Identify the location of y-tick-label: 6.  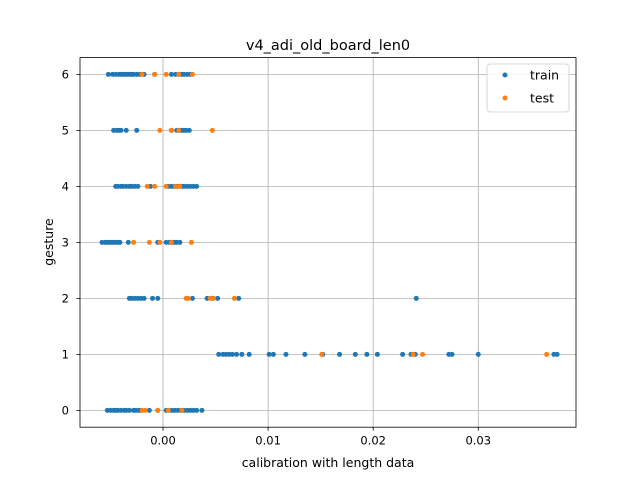
(65, 75).